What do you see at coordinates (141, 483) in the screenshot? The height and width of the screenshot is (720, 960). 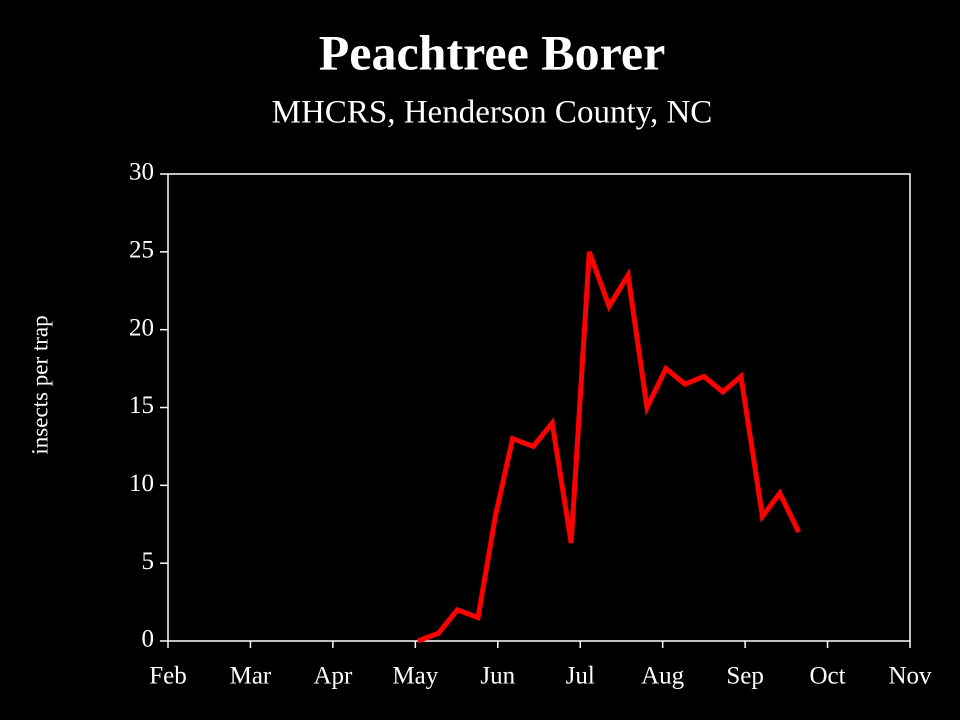 I see `y-tick-label: 10` at bounding box center [141, 483].